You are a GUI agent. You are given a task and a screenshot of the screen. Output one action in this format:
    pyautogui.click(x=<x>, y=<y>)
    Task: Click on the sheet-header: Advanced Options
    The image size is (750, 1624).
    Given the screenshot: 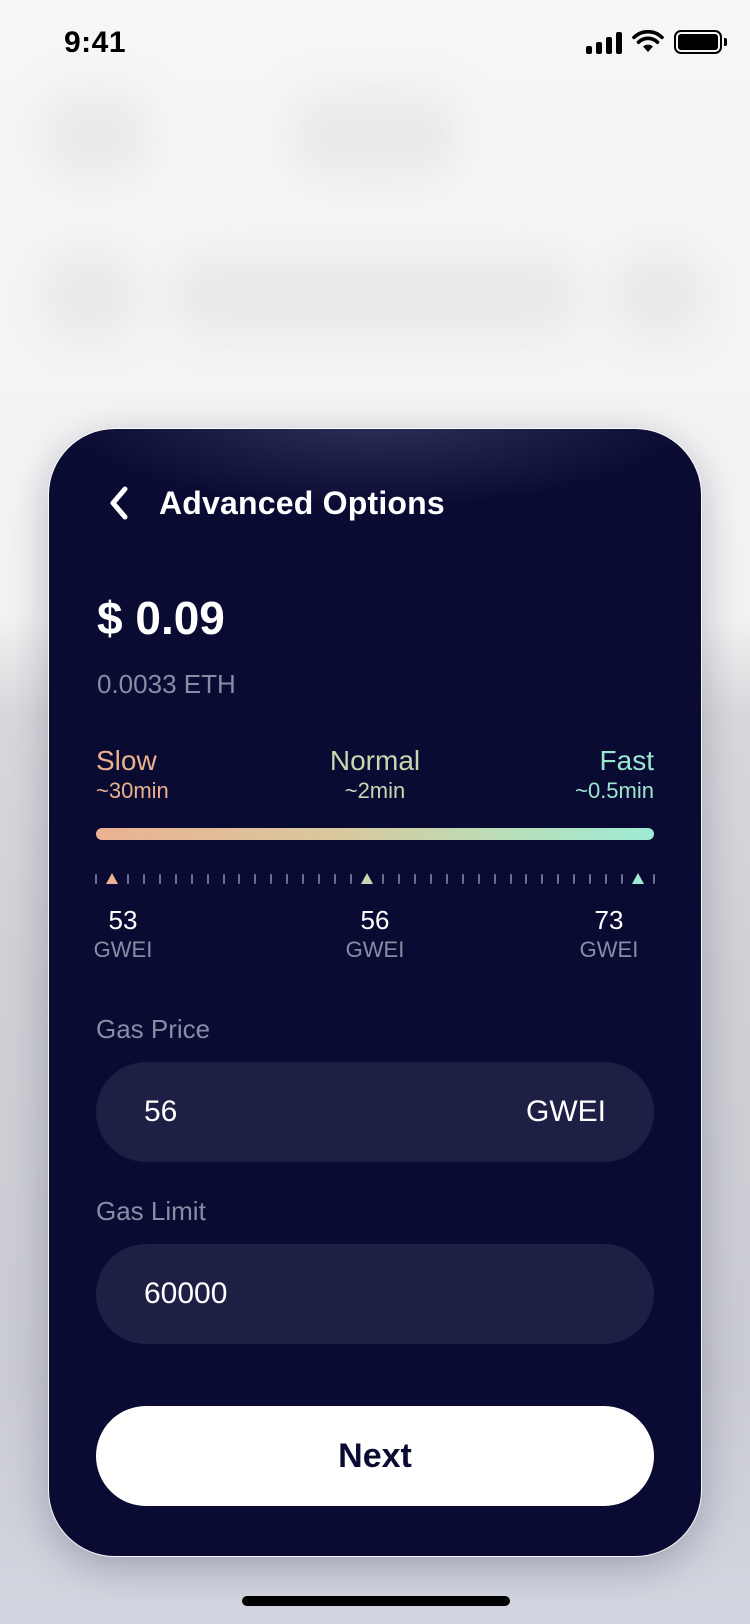 What is the action you would take?
    pyautogui.click(x=275, y=503)
    